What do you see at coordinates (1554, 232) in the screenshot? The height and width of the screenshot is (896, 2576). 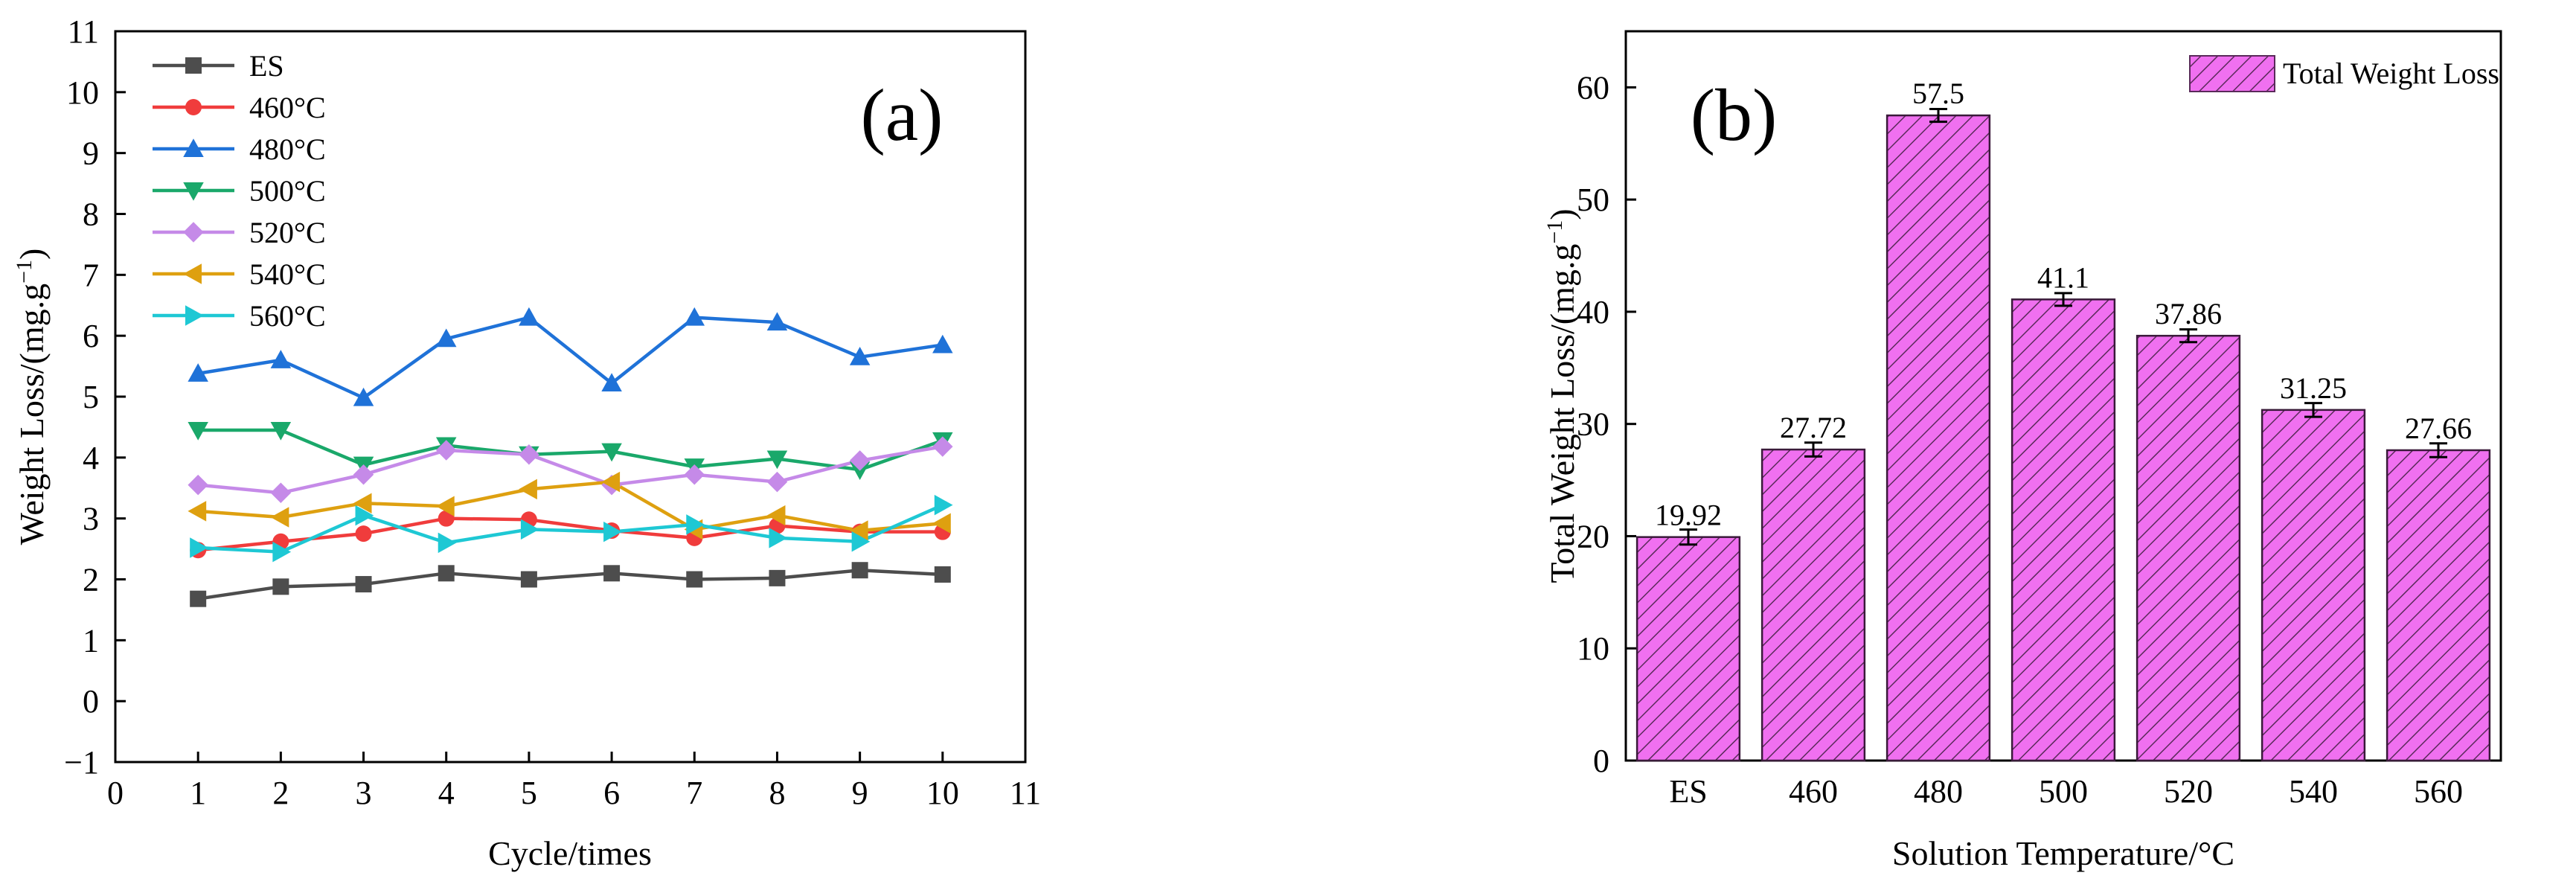 I see `y-axis-title-b-sup: −1` at bounding box center [1554, 232].